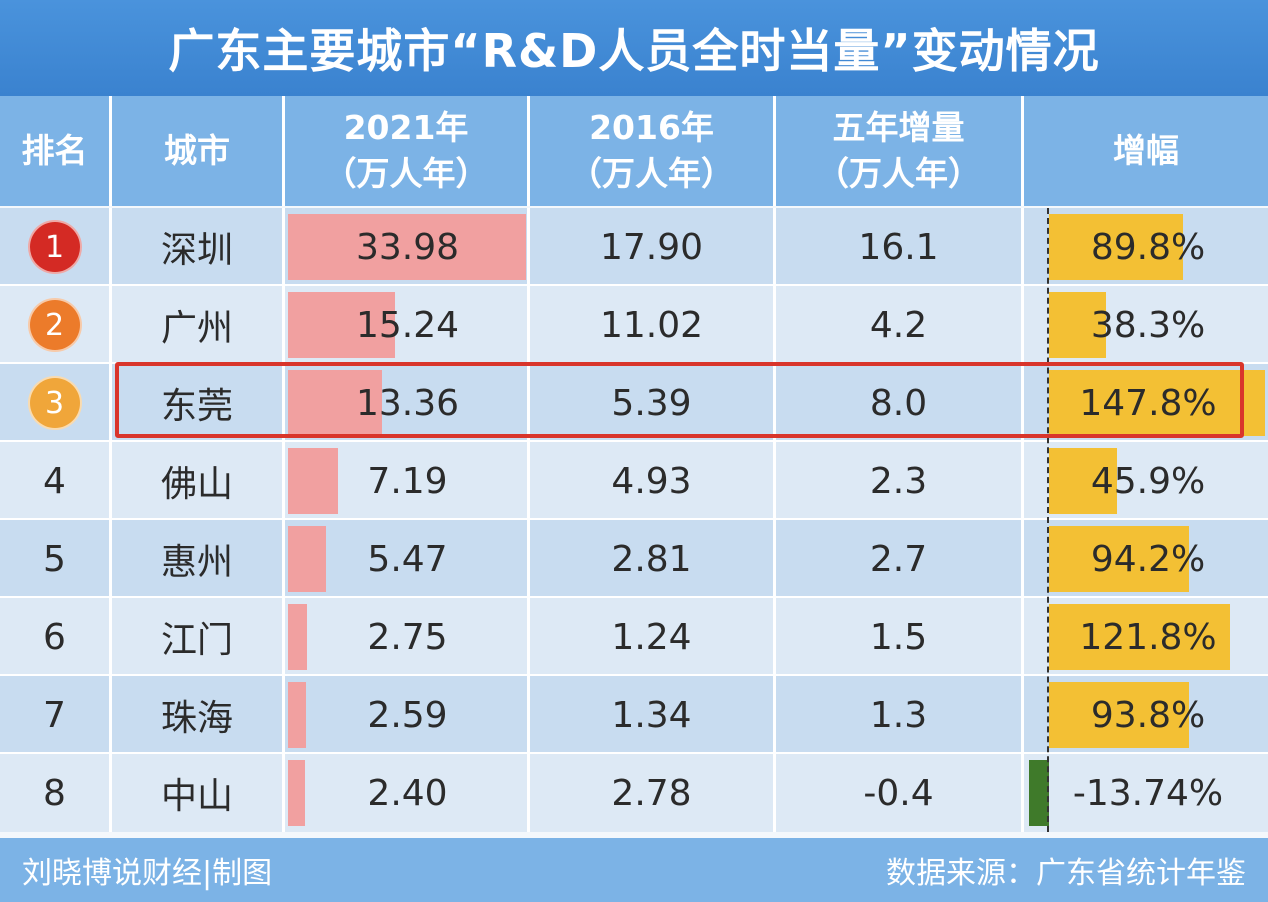  I want to click on value-2021-label: 2.40, so click(407, 793).